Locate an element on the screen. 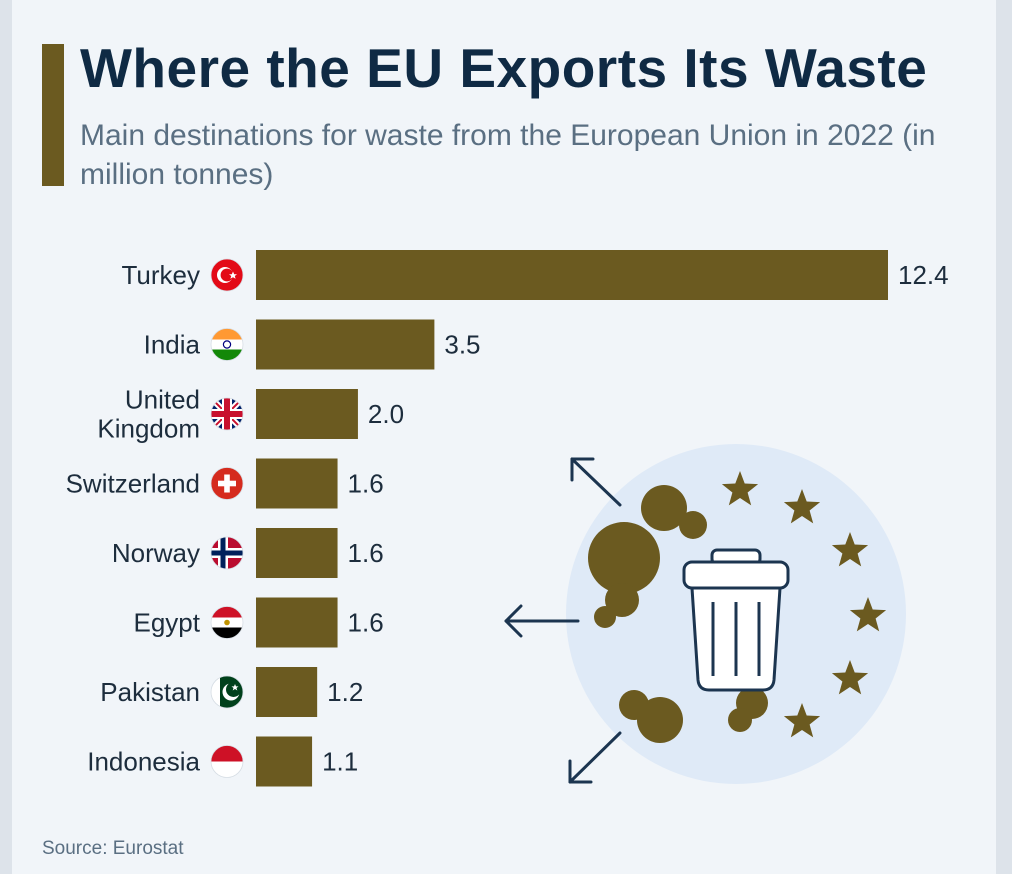  turkey-flag-icon is located at coordinates (227, 275).